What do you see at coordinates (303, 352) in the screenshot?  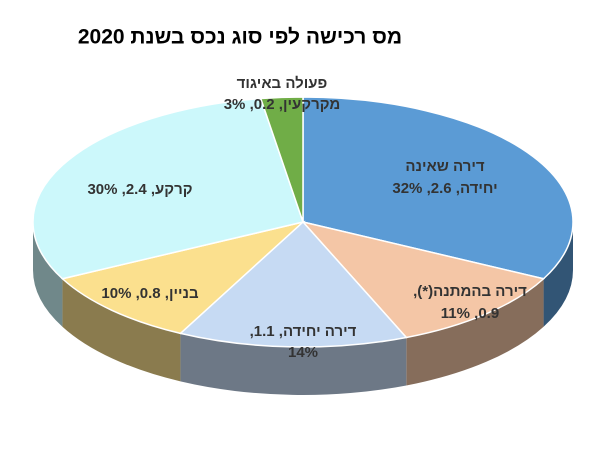 I see `data-label: 14%` at bounding box center [303, 352].